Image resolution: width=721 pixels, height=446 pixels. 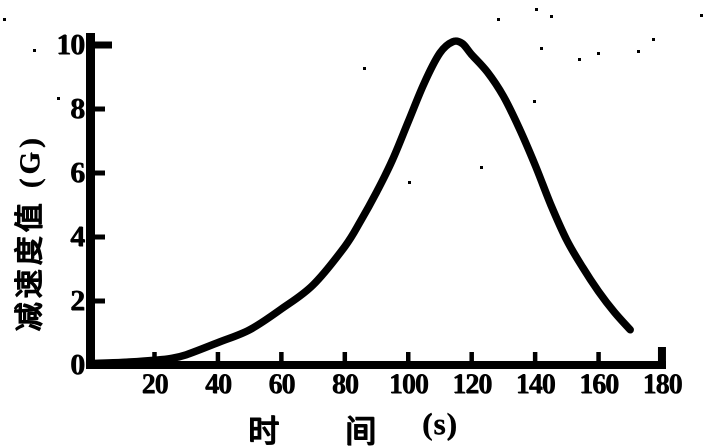 I want to click on x-tick-label: 160, so click(x=599, y=384).